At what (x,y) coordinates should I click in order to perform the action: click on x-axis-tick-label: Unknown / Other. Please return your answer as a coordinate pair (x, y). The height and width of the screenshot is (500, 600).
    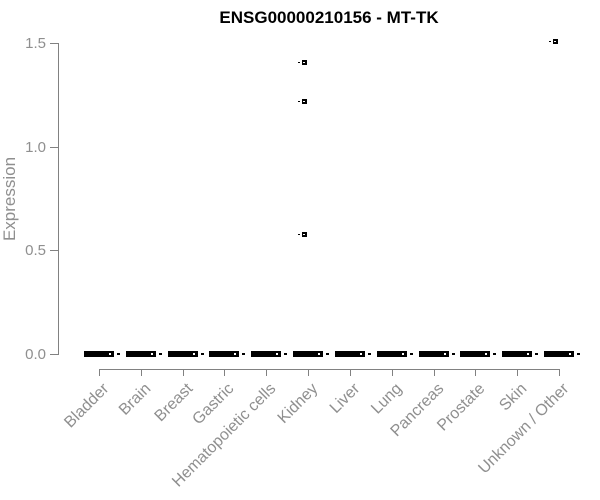
    Looking at the image, I should click on (524, 429).